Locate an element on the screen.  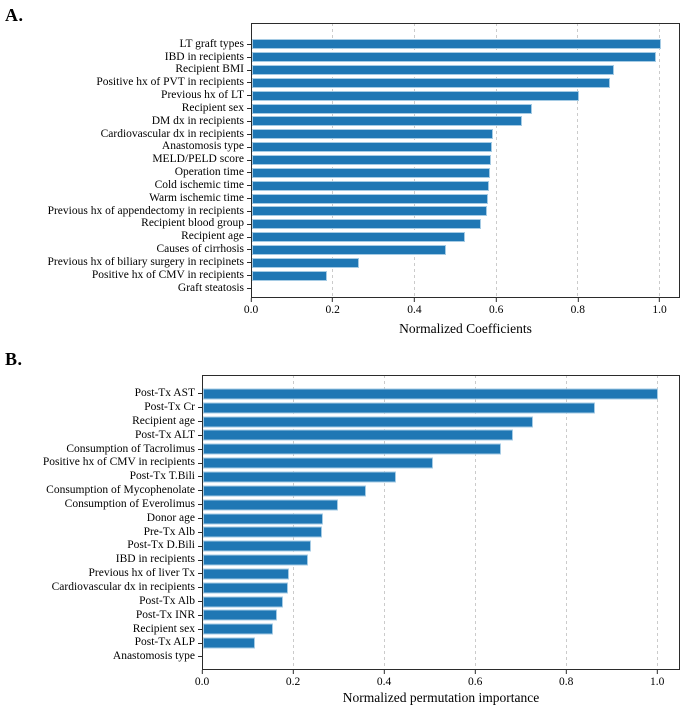
category-label-text: Graft steatosis is located at coordinates (210, 287).